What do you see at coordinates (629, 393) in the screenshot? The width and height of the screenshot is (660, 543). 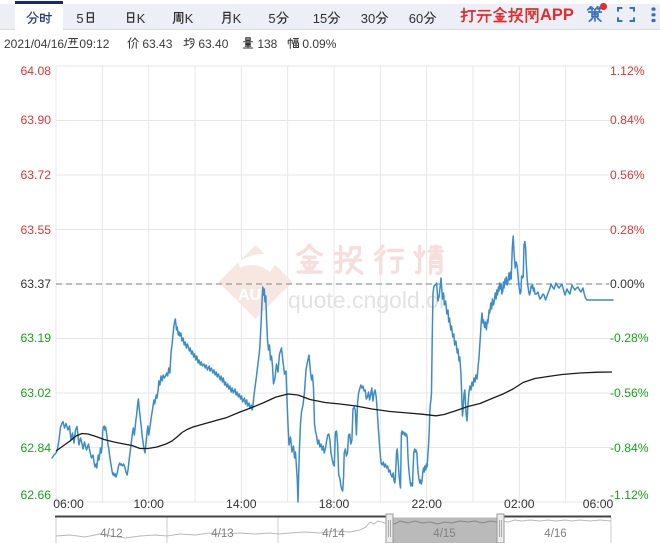 I see `svg-text: -0.56%` at bounding box center [629, 393].